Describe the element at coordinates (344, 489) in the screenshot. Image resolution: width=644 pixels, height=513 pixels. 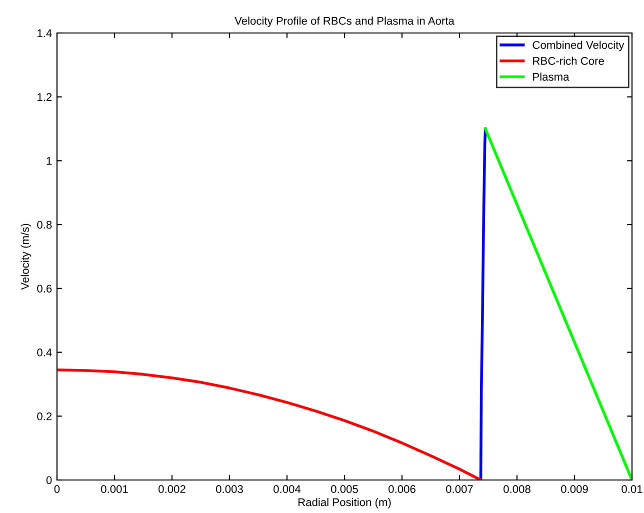
I see `x-tick-label: 0.005` at that location.